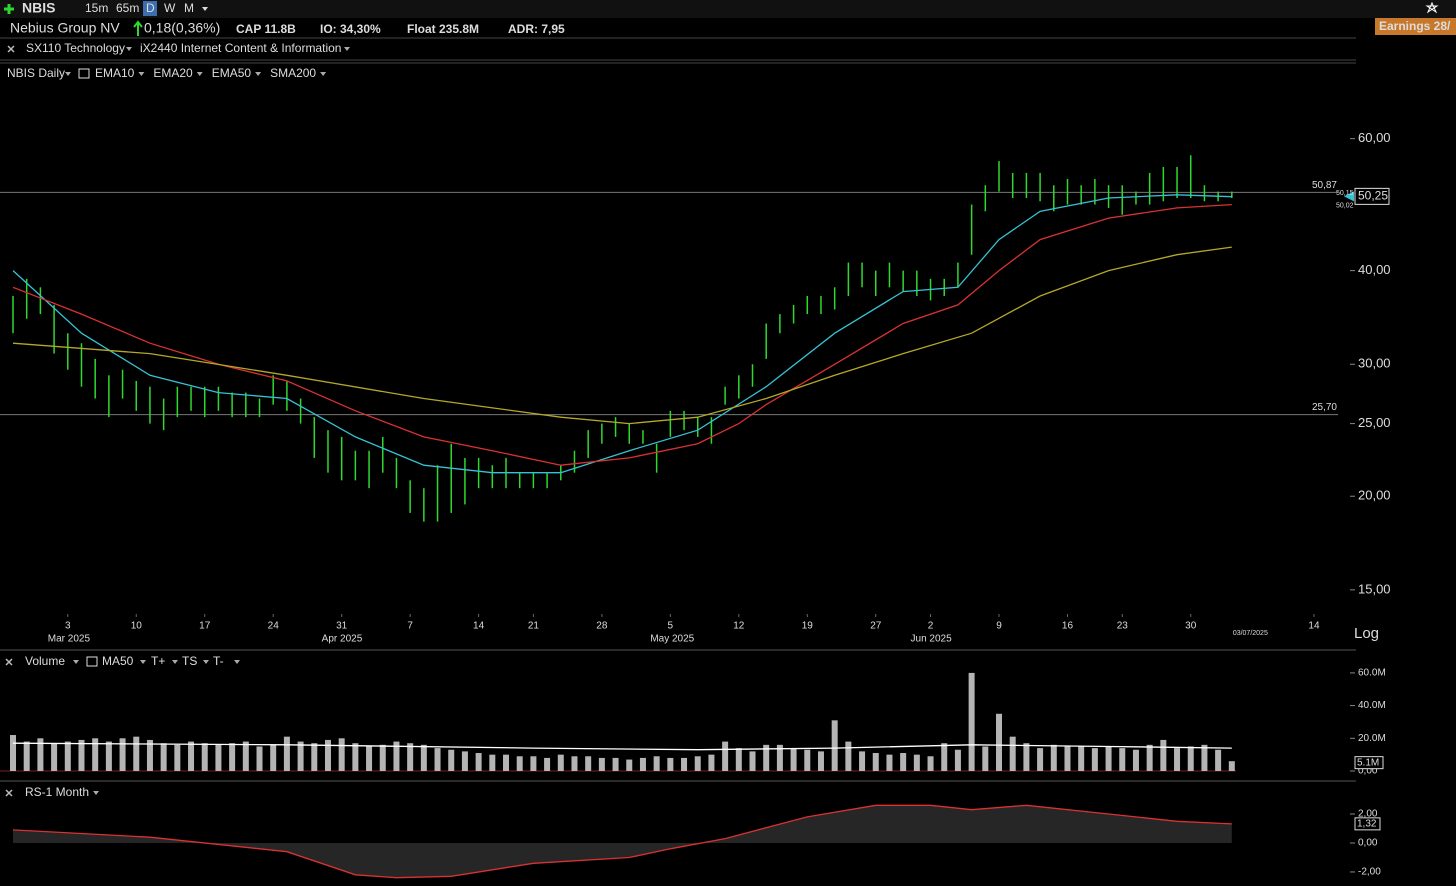 The image size is (1456, 886). What do you see at coordinates (69, 639) in the screenshot?
I see `month-label: Mar 2025` at bounding box center [69, 639].